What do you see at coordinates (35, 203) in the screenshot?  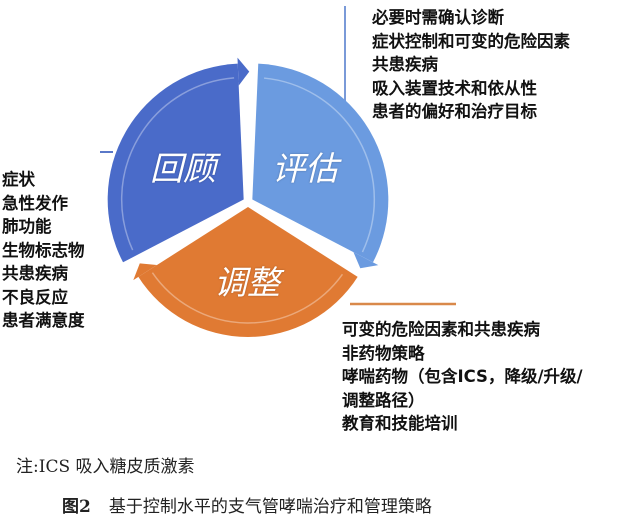 I see `review-item: 急性发作` at bounding box center [35, 203].